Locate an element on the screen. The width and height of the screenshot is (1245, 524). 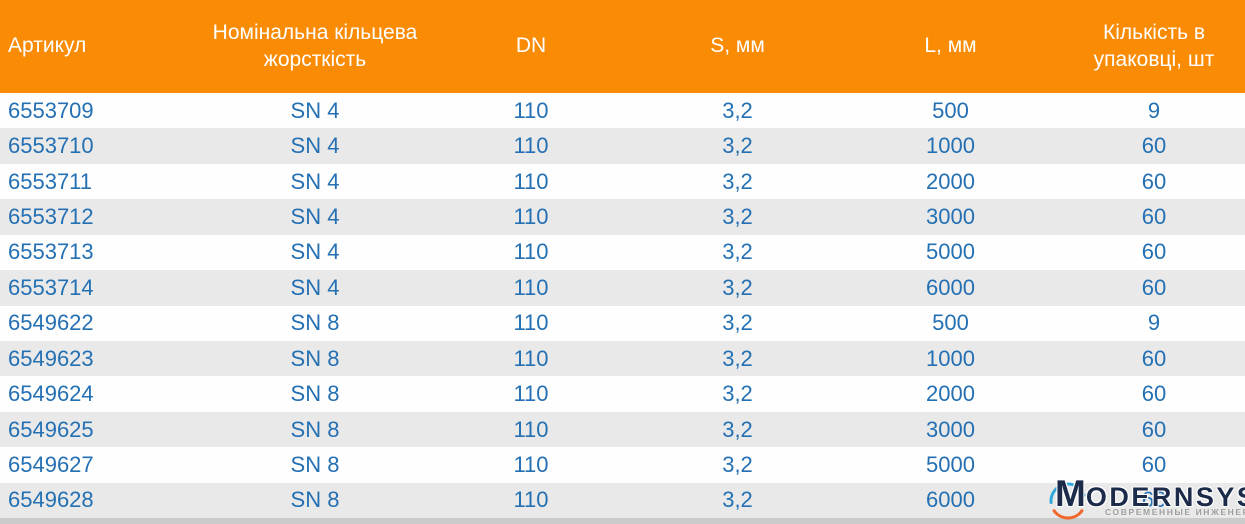
table-row: 6549628 SN 8 110 3,2 6000 60 is located at coordinates (622, 500).